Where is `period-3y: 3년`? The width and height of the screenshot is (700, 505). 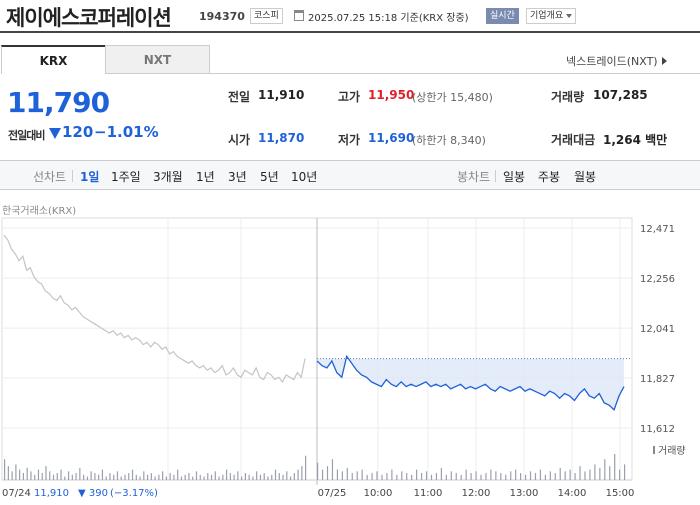 period-3y: 3년 is located at coordinates (237, 177).